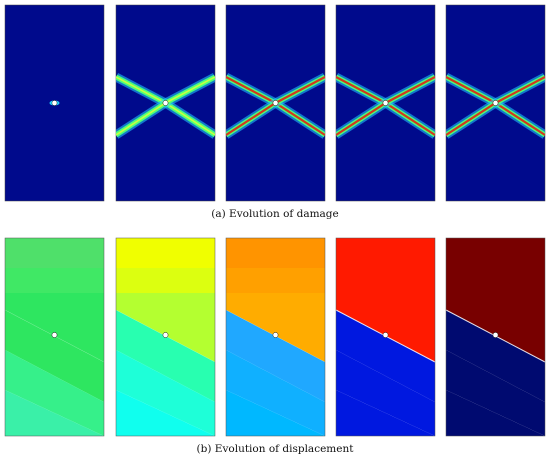  I want to click on caption-displacement: (b) Evolution of displacement, so click(275, 449).